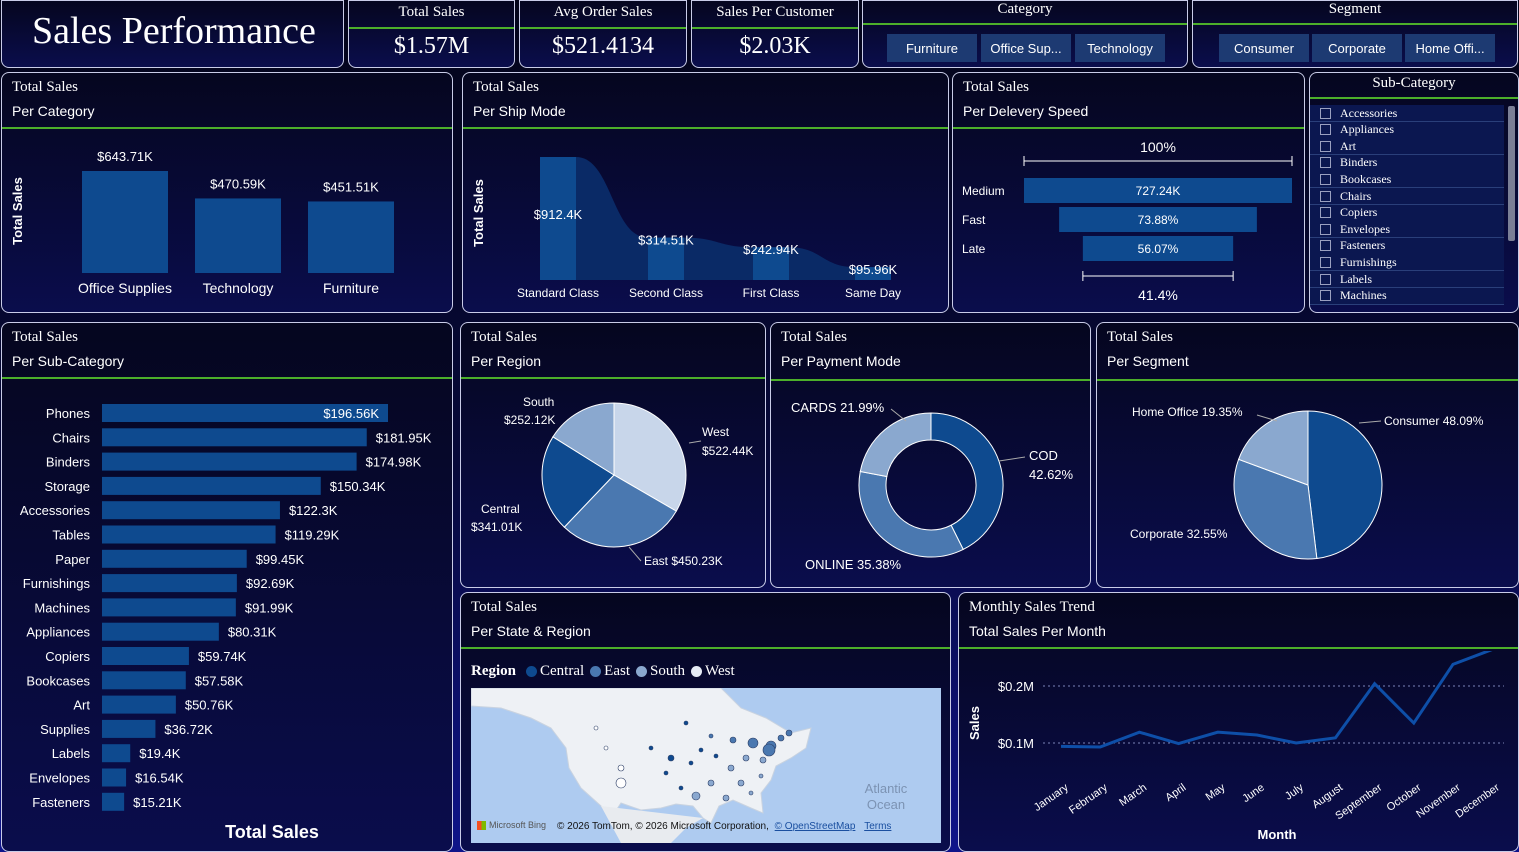 This screenshot has height=852, width=1519. What do you see at coordinates (1357, 48) in the screenshot?
I see `segment-option-corporate: Corporate` at bounding box center [1357, 48].